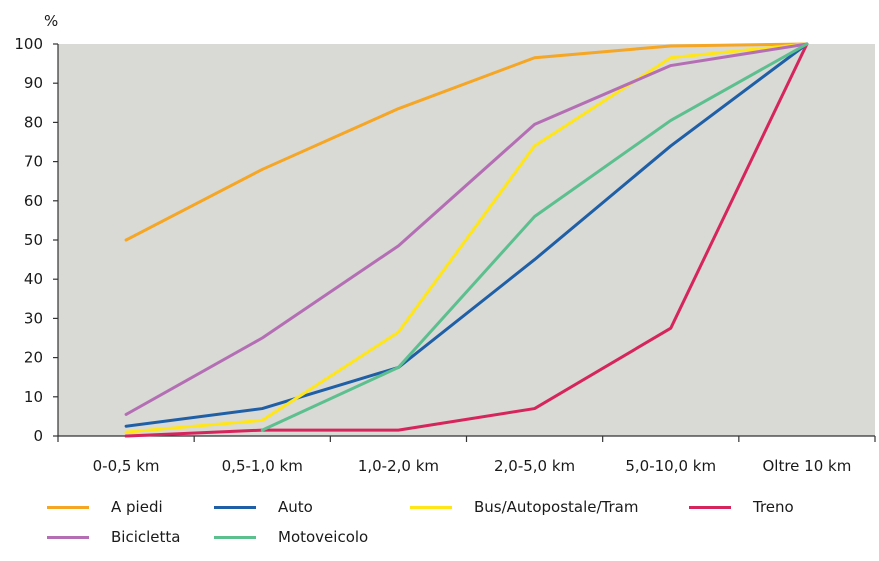  Describe the element at coordinates (33, 397) in the screenshot. I see `y-tick-label: 10` at that location.